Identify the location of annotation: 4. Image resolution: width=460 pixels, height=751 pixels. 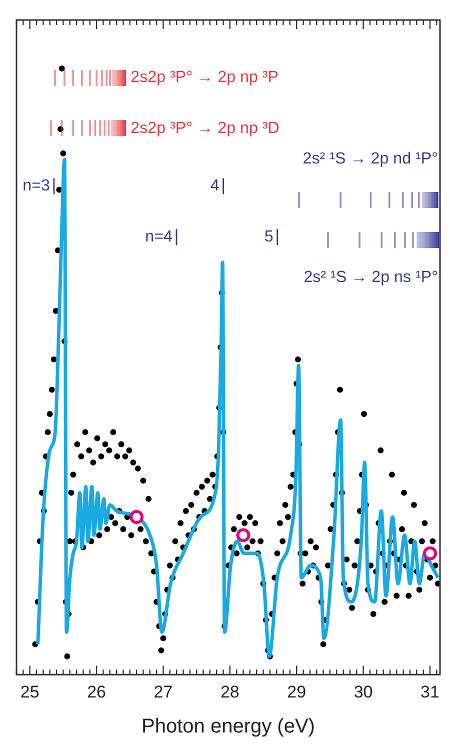
(215, 185).